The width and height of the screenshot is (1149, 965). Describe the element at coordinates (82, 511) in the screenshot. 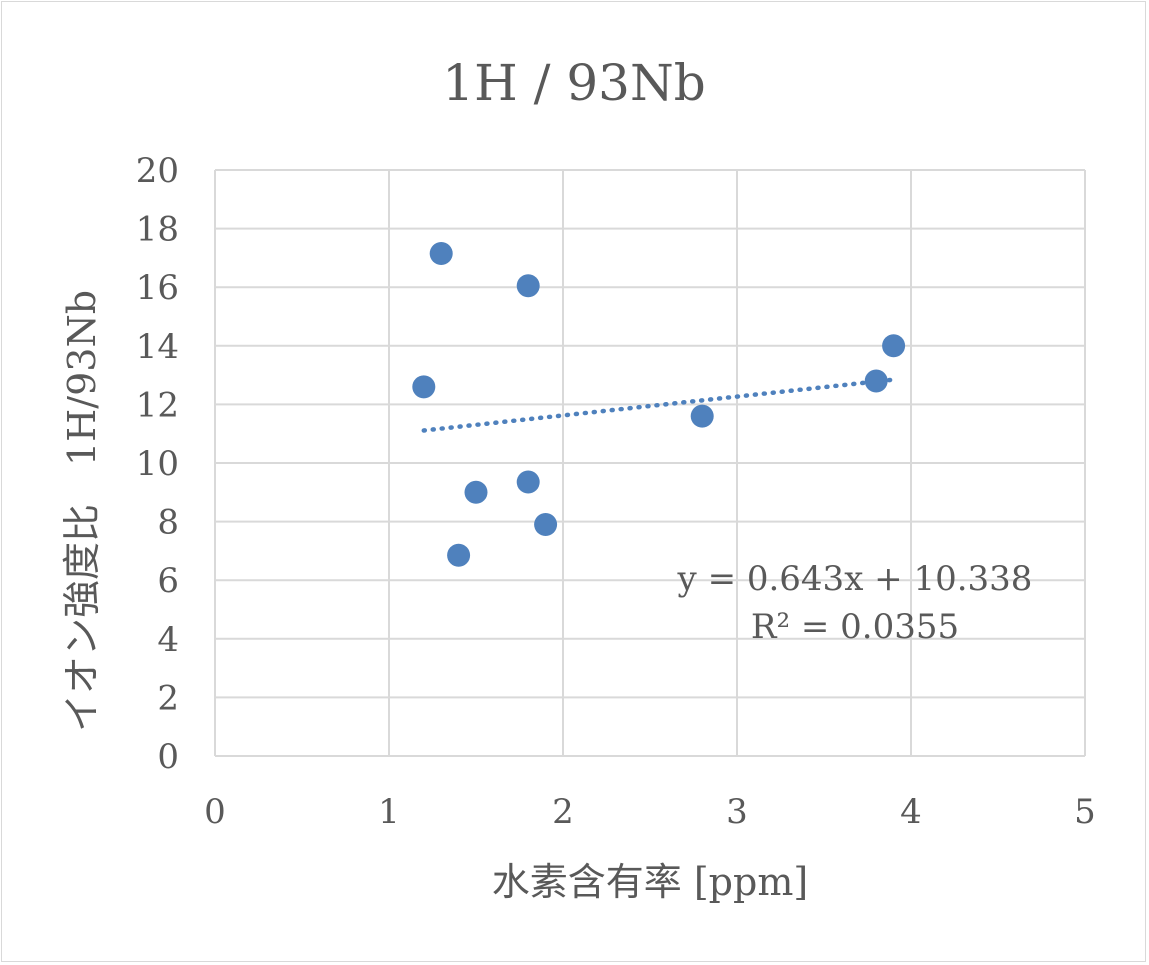

I see `y-axis-label: イオン強度比 1H/93Nb` at that location.